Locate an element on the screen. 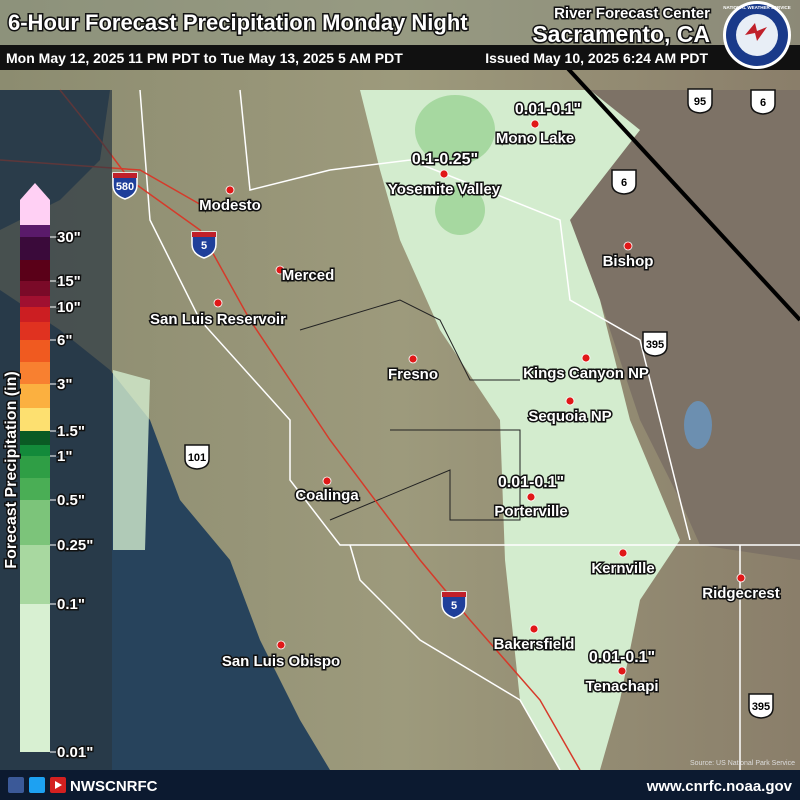  city-label: San Luis Reservoir is located at coordinates (218, 319).